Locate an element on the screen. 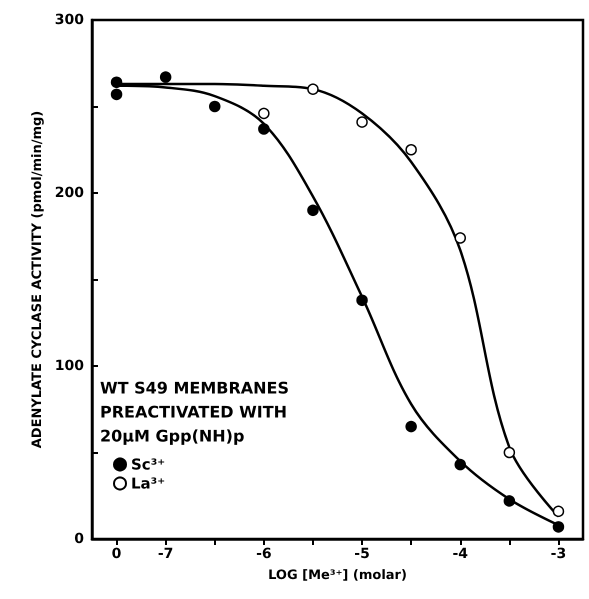 Image resolution: width=589 pixels, height=599 pixels. legend-label: Sc³⁺ is located at coordinates (148, 465).